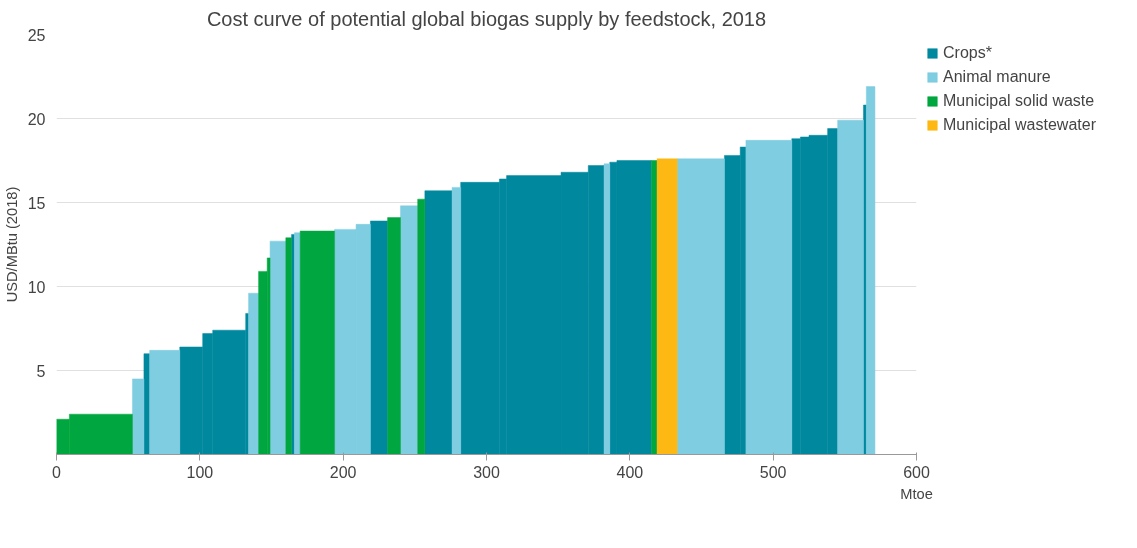 Image resolution: width=1137 pixels, height=548 pixels. Describe the element at coordinates (11, 244) in the screenshot. I see `y-axis-title: USD/MBtu (2018)` at that location.